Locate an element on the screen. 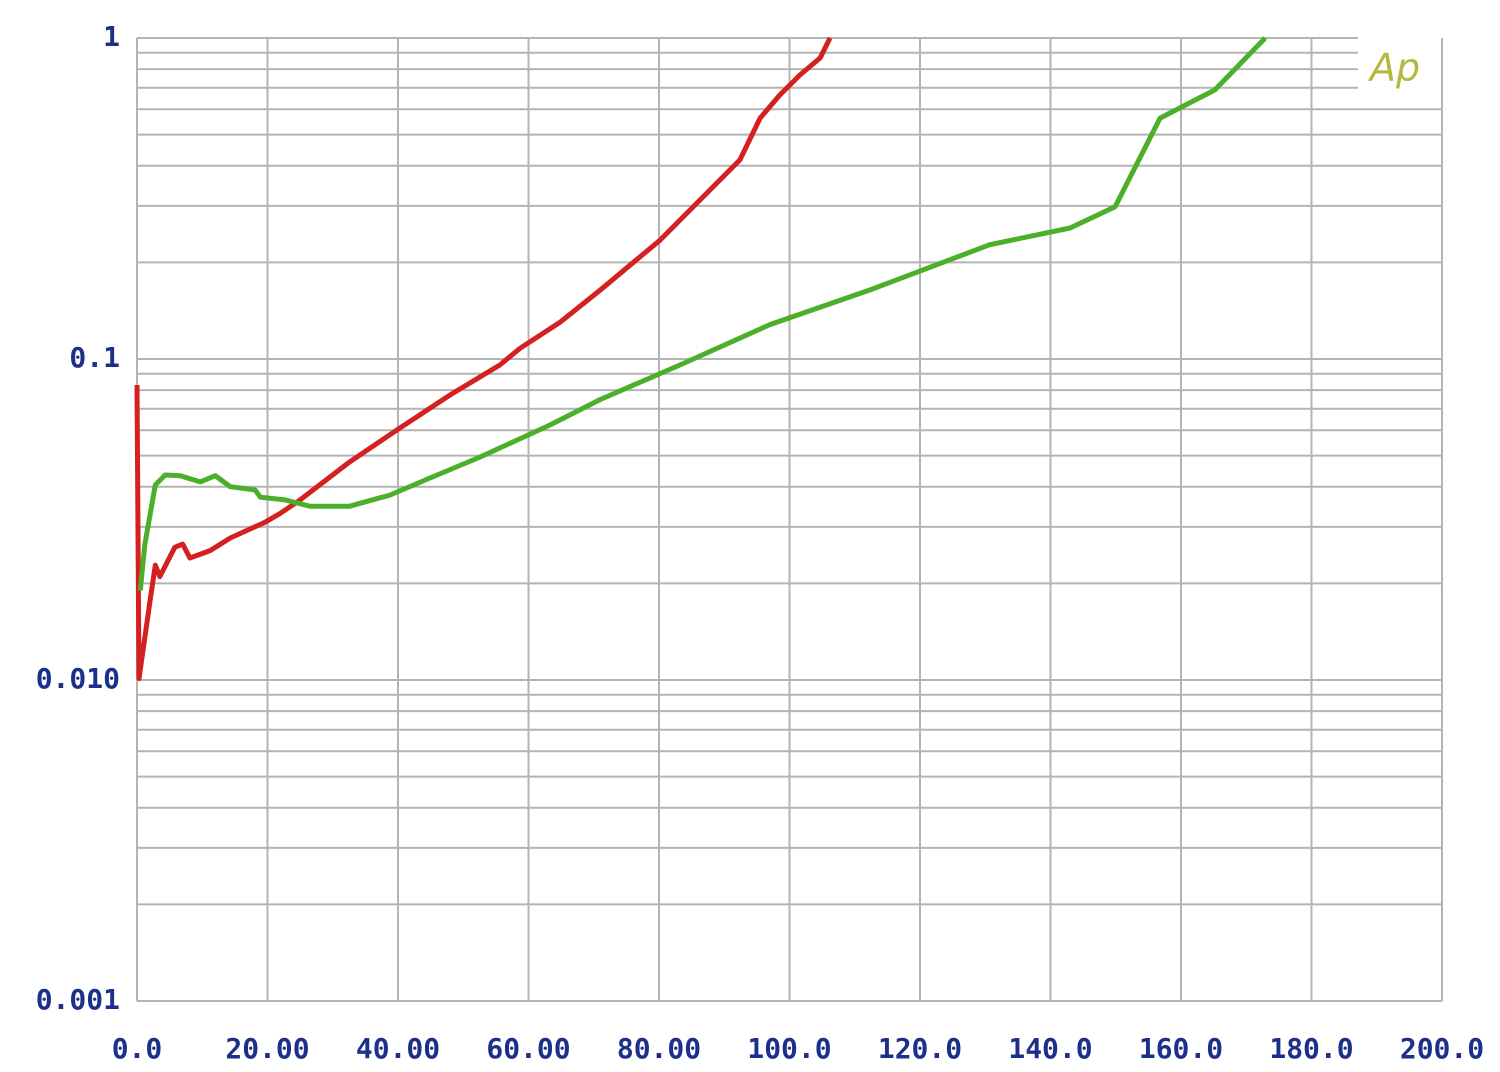 This screenshot has height=1072, width=1500. y-tick-label: 0.010 is located at coordinates (78, 678).